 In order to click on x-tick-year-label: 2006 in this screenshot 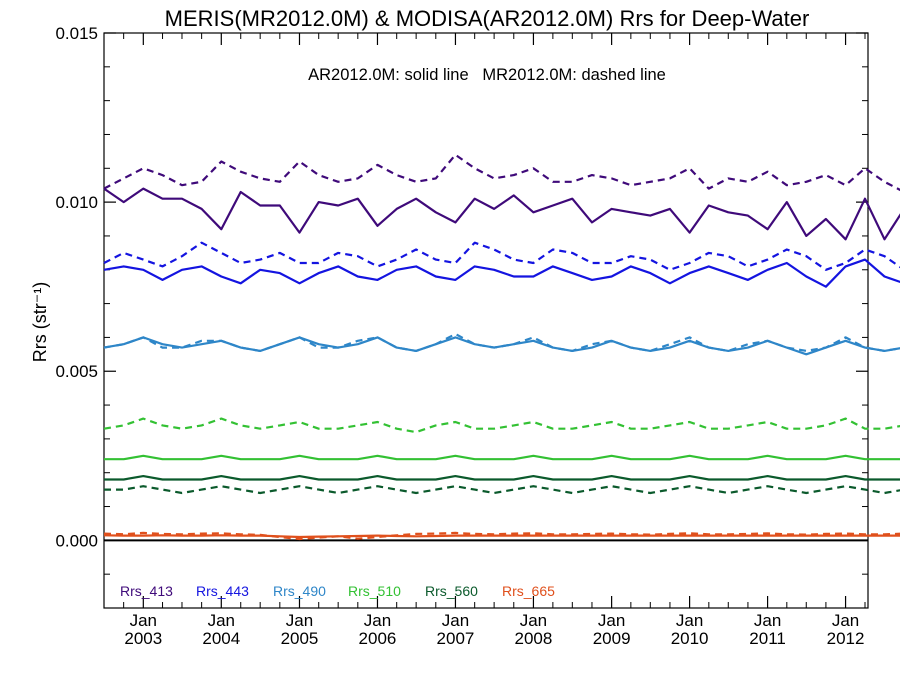, I will do `click(378, 638)`.